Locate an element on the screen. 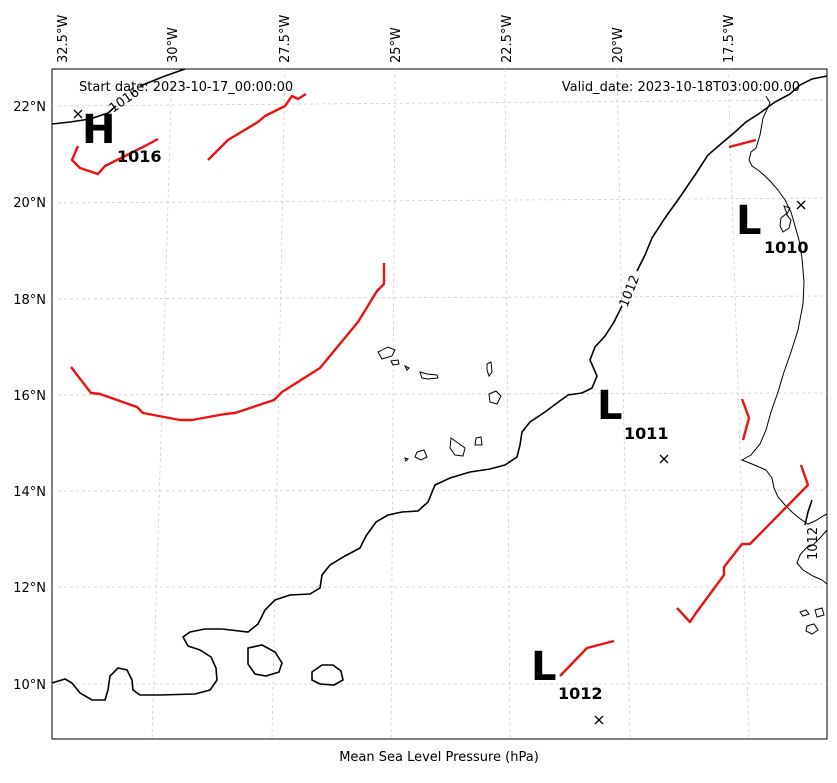 This screenshot has height=783, width=837. pressure-center-value: 1016 is located at coordinates (139, 156).